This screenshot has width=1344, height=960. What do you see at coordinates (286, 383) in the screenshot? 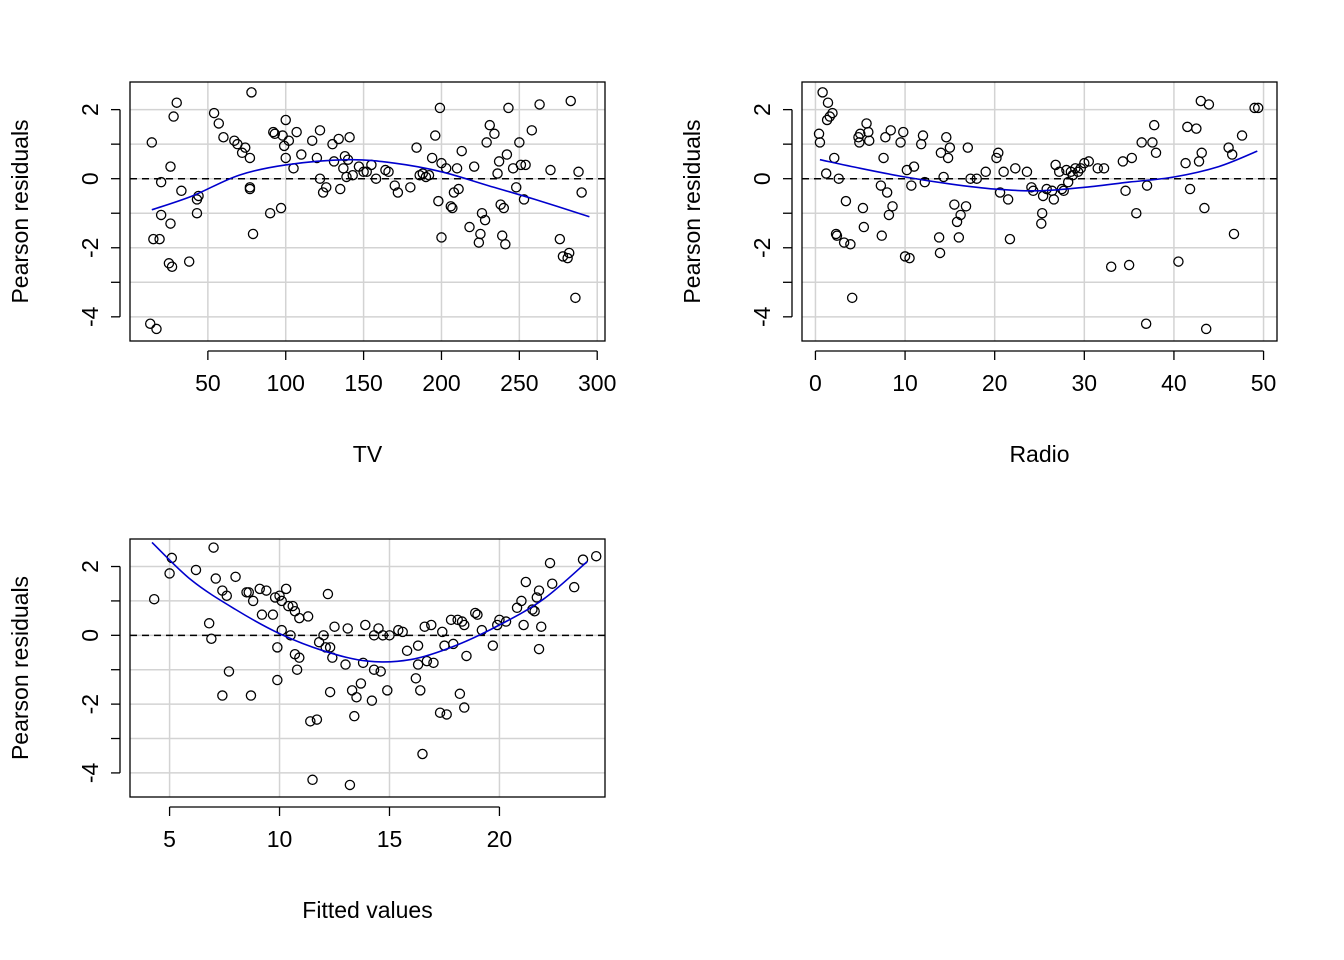
I see `x-tick-label: 100` at bounding box center [286, 383].